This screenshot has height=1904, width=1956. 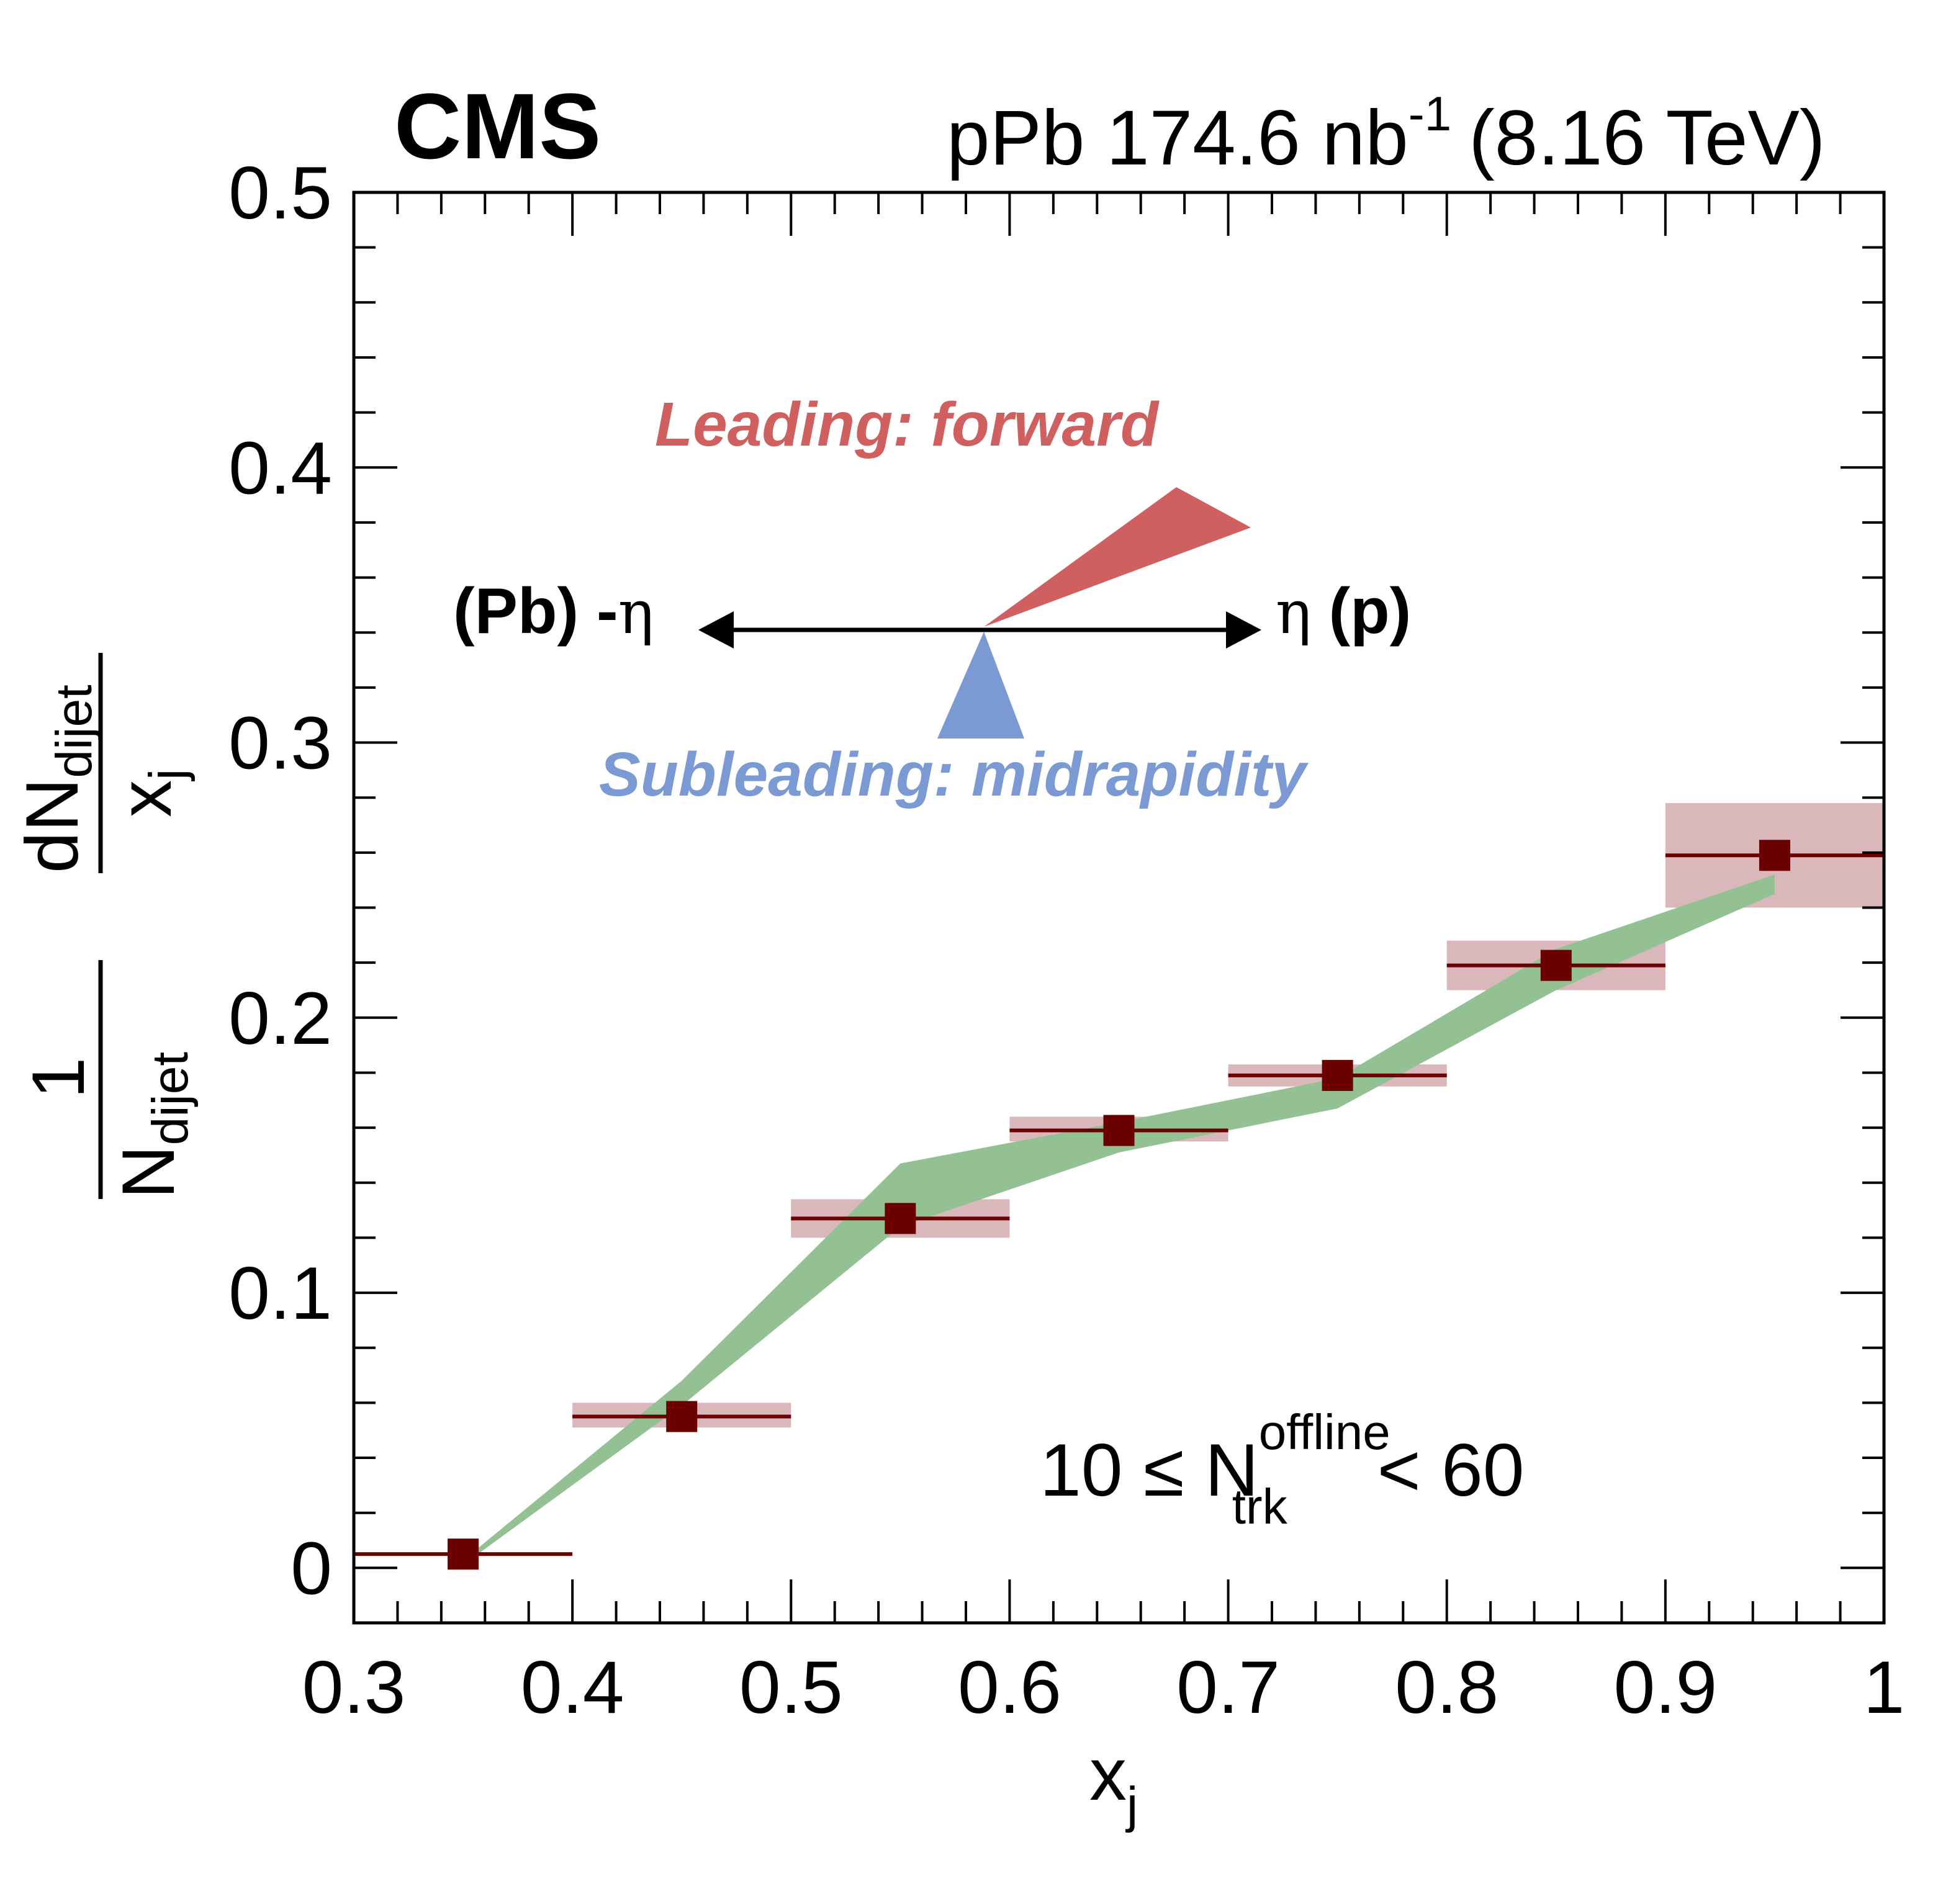 What do you see at coordinates (791, 1687) in the screenshot?
I see `x-tick-label-2: 0.5` at bounding box center [791, 1687].